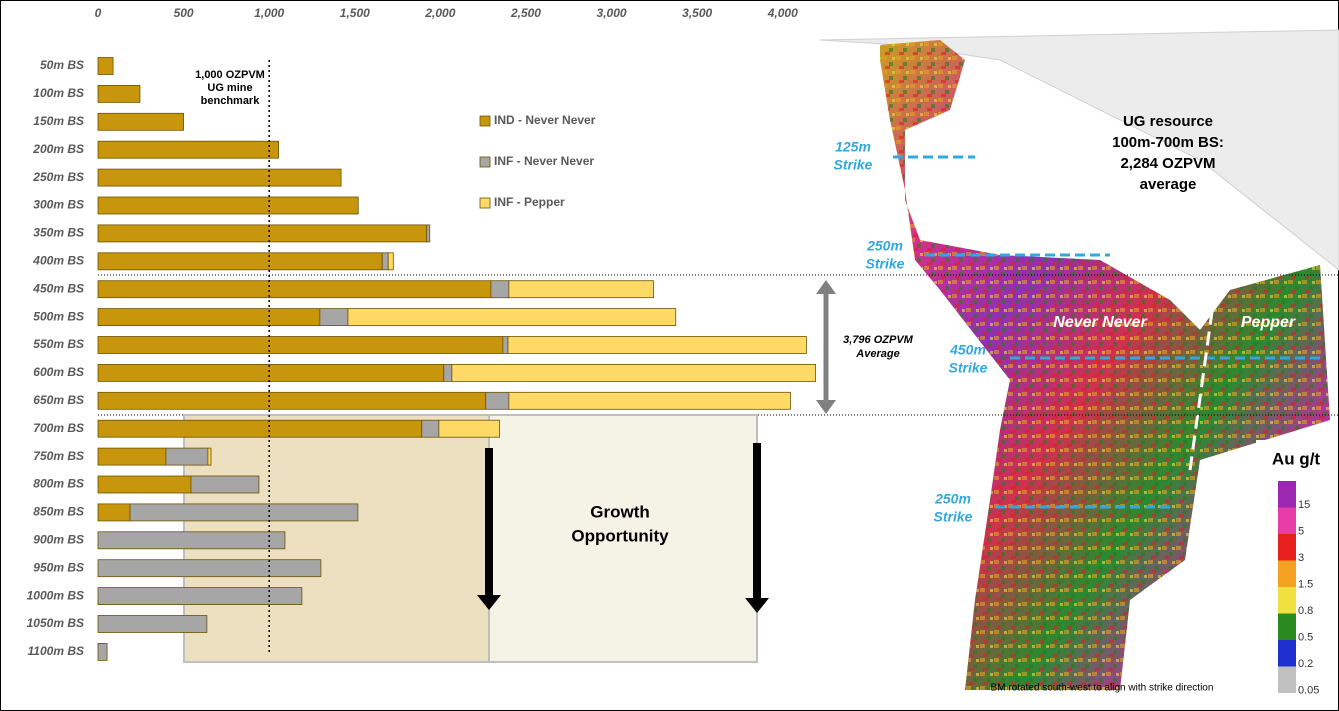 This screenshot has width=1339, height=711. I want to click on x-tick-label: 3,500, so click(697, 13).